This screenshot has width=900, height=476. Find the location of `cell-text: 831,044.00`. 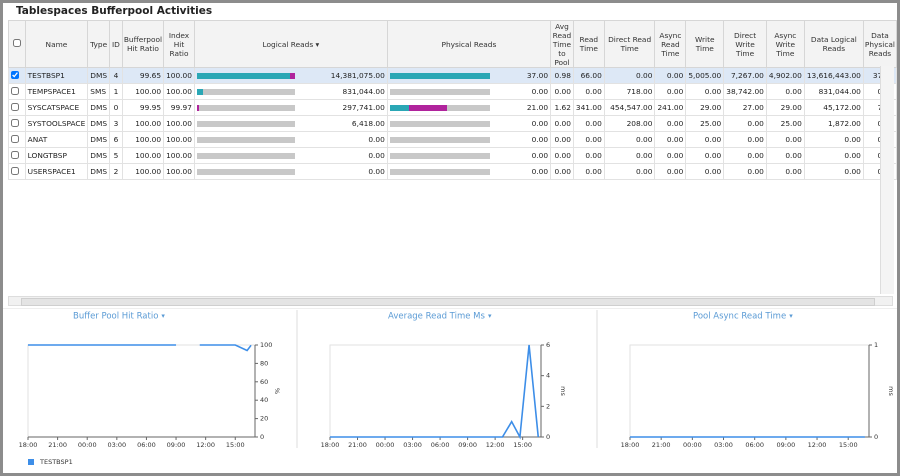

cell-text: 831,044.00 is located at coordinates (839, 91).